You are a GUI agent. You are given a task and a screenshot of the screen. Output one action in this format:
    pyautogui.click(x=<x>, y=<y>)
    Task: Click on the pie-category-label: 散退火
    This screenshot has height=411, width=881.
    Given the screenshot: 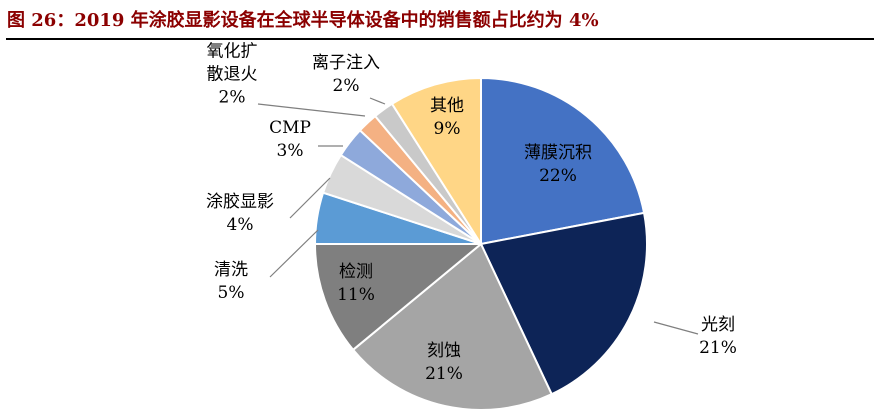 What is the action you would take?
    pyautogui.click(x=232, y=75)
    